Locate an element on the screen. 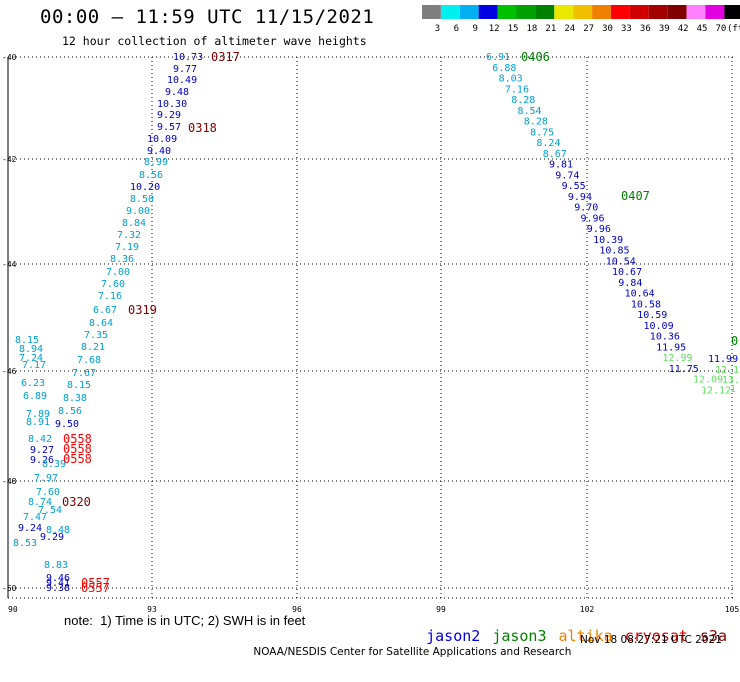 Image resolution: width=740 pixels, height=682 pixels. swh-value: 8.74 is located at coordinates (40, 502).